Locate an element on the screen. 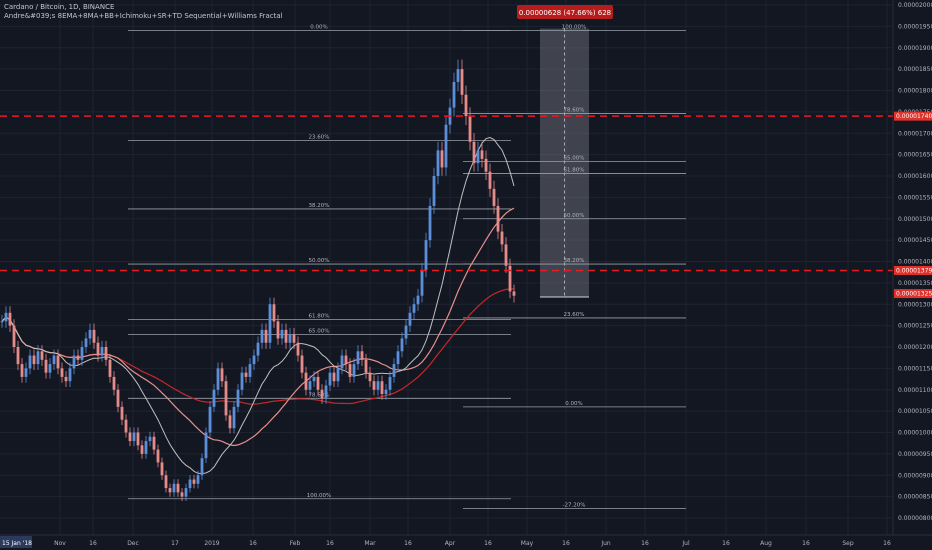  price-tick-label: 0.00001850 is located at coordinates (915, 69).